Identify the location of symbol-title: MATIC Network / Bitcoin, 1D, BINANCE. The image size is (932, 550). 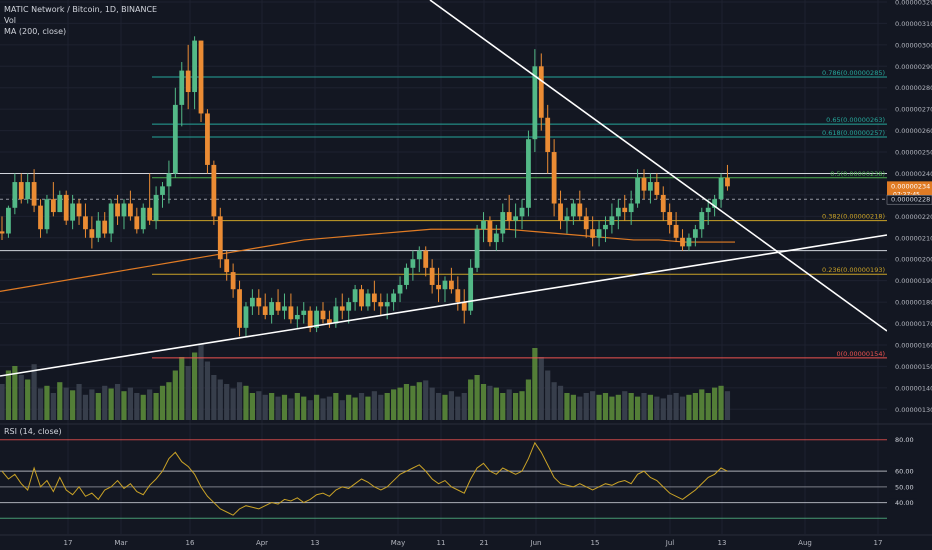
(81, 9).